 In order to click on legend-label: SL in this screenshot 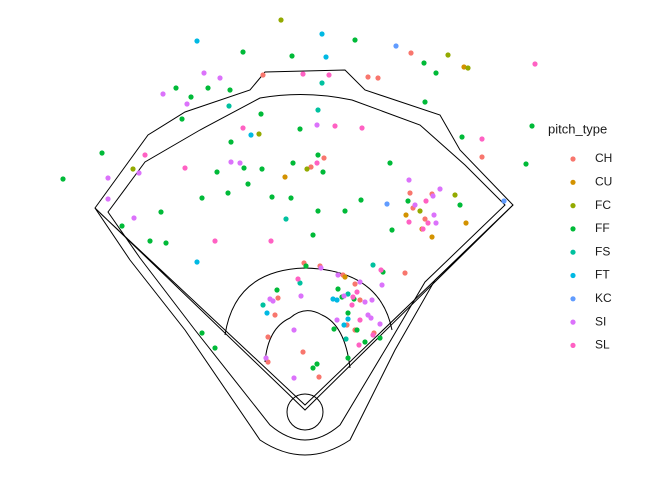, I will do `click(602, 345)`.